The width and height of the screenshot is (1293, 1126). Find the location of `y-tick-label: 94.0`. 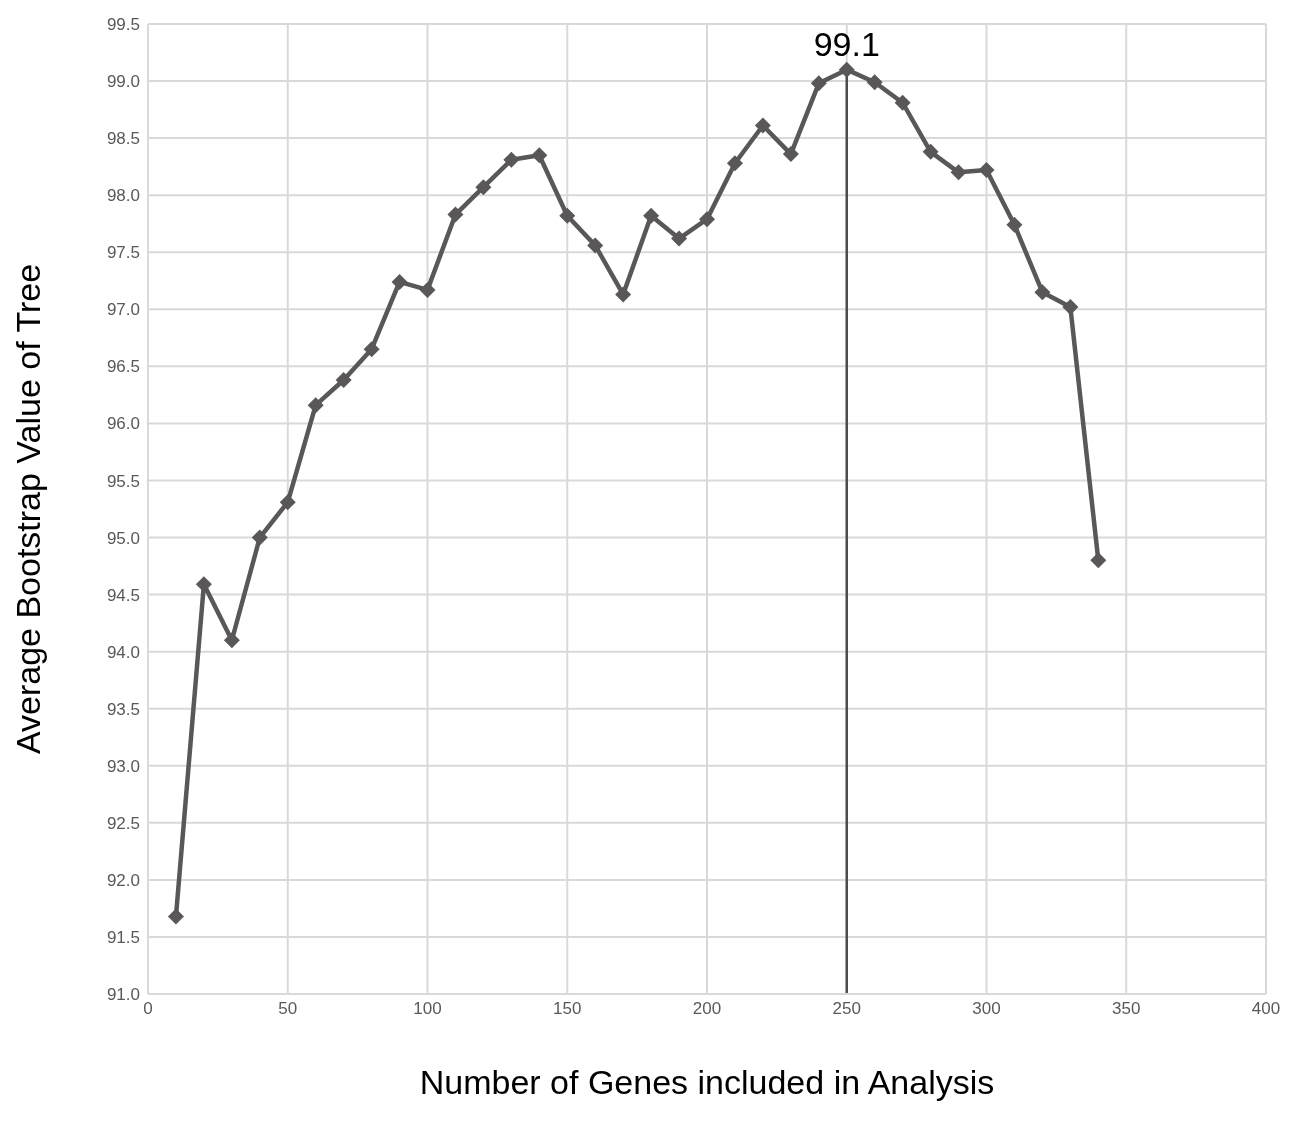

y-tick-label: 94.0 is located at coordinates (123, 652).